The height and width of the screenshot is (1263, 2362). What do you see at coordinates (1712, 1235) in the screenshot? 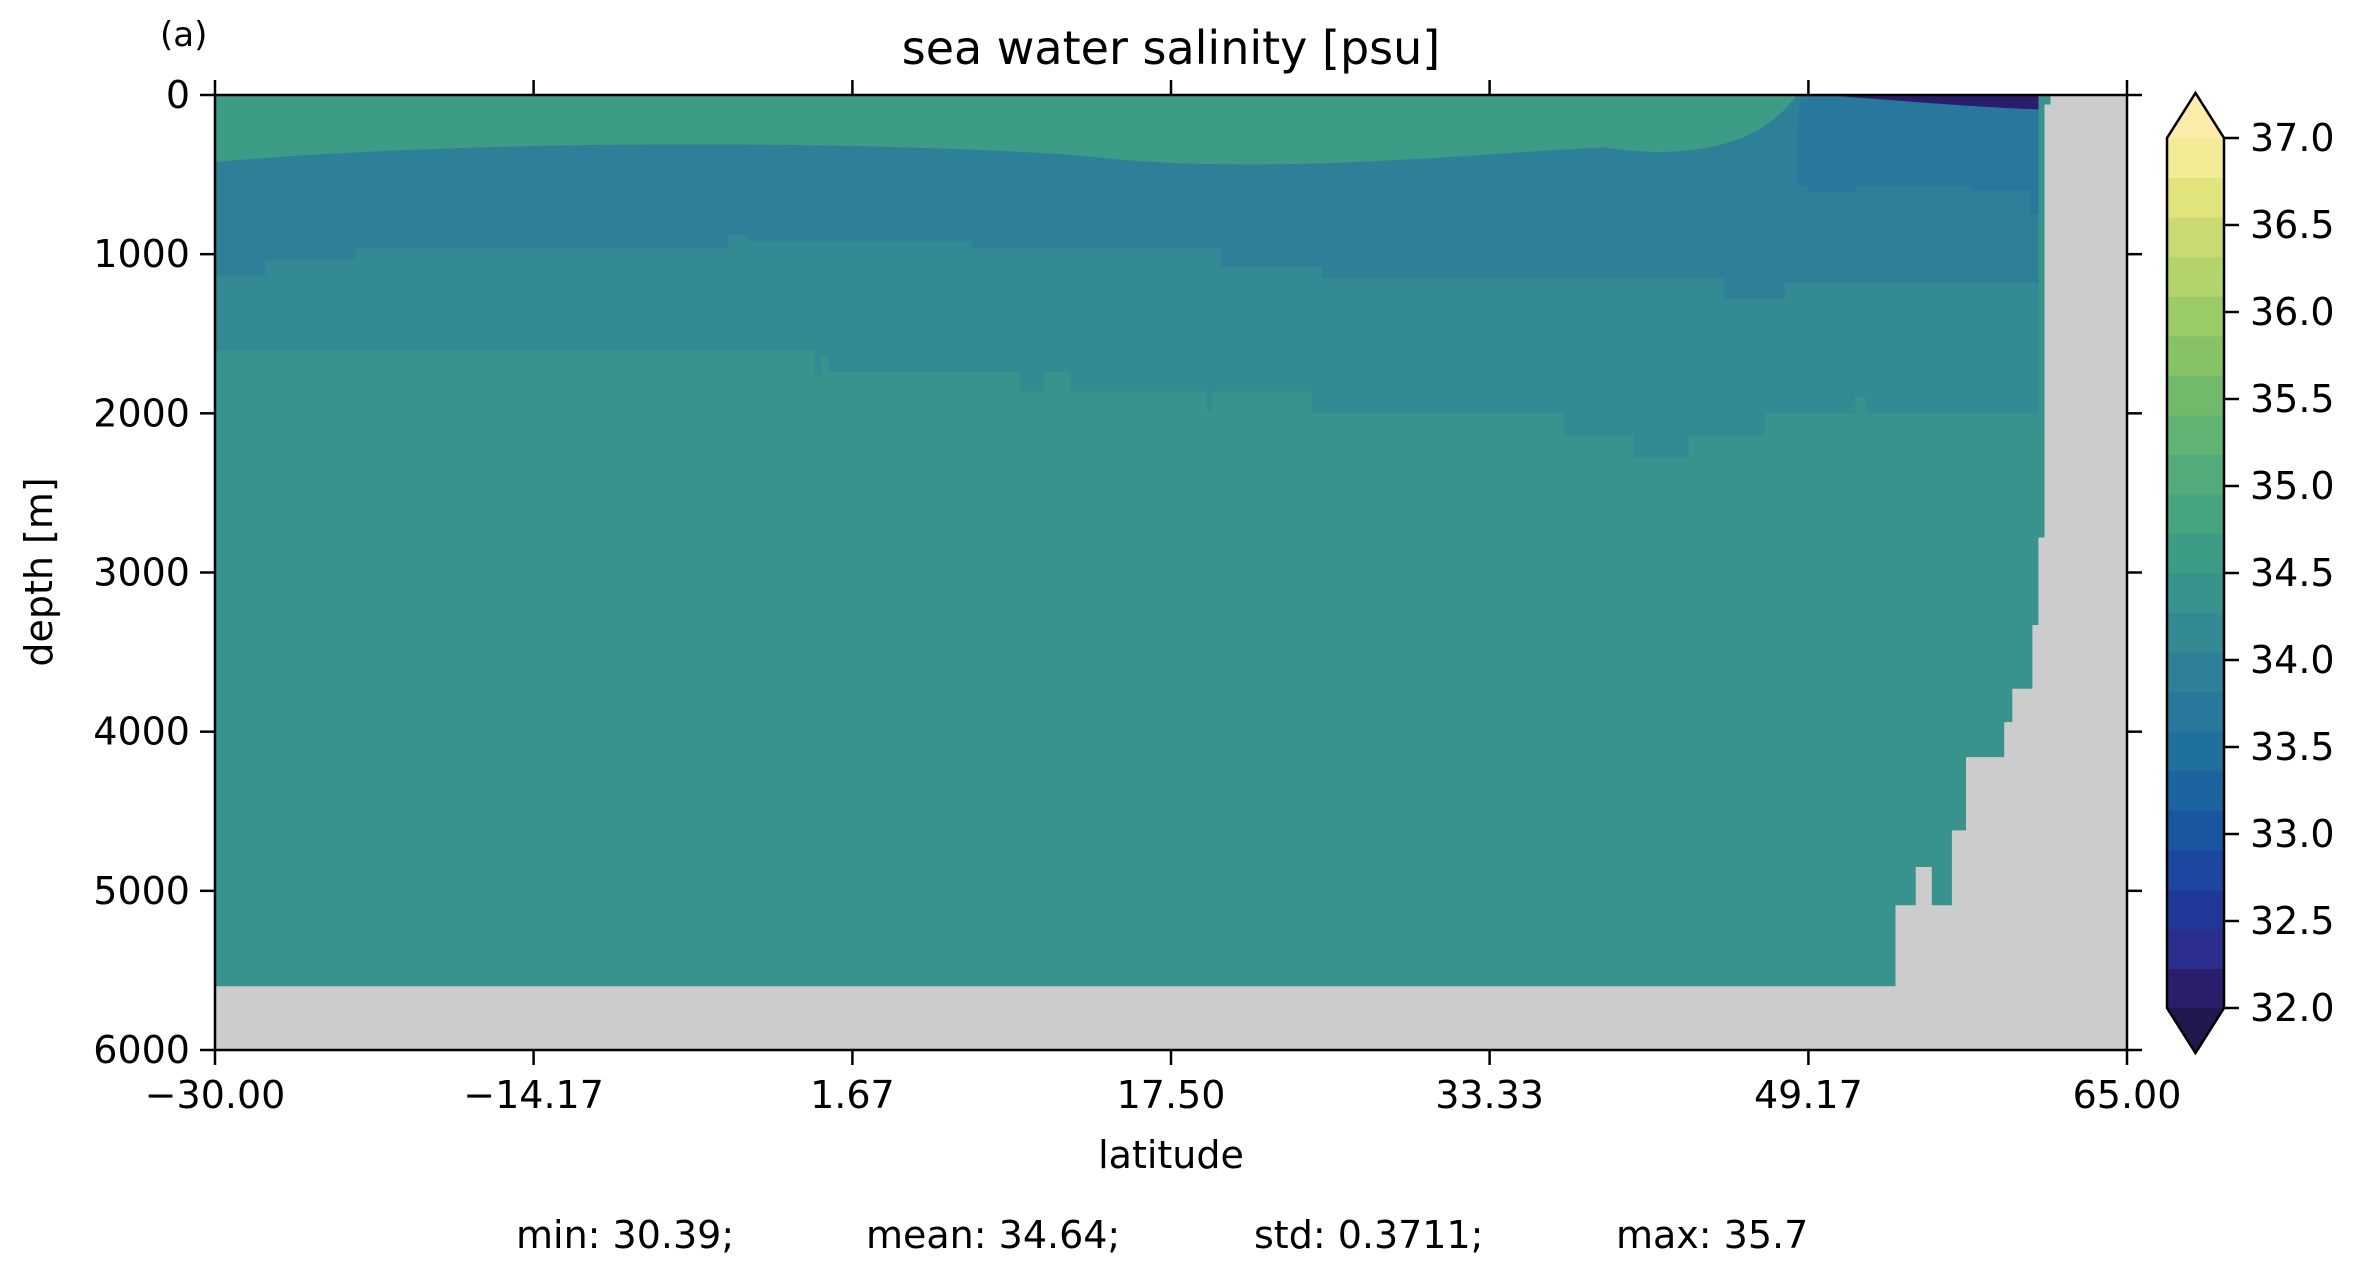
I see `stat-max: max: 35.7` at bounding box center [1712, 1235].